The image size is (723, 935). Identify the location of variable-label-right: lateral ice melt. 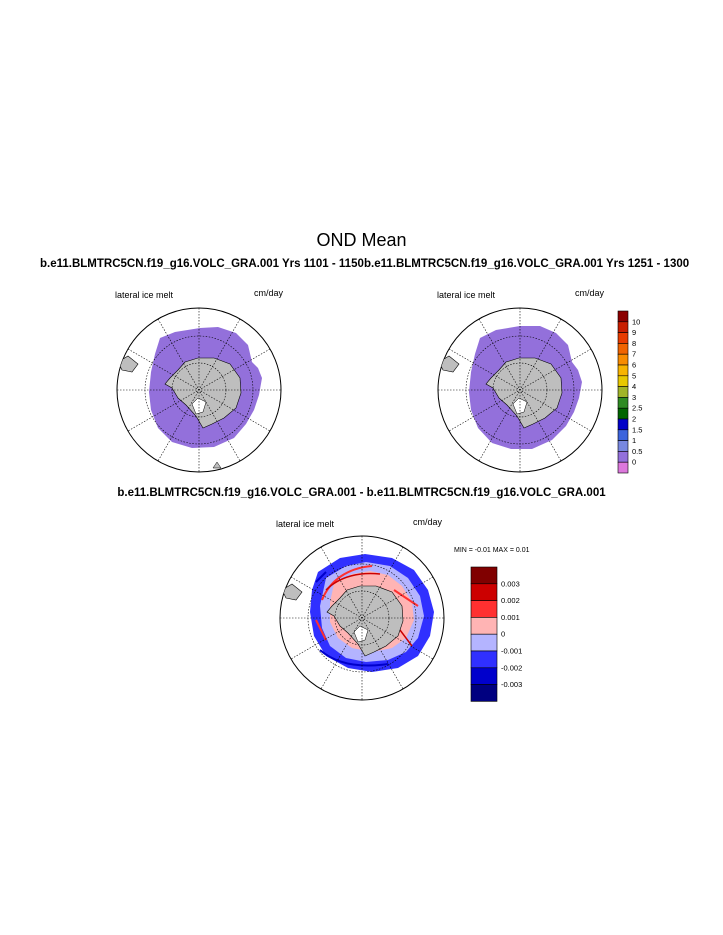
(466, 295).